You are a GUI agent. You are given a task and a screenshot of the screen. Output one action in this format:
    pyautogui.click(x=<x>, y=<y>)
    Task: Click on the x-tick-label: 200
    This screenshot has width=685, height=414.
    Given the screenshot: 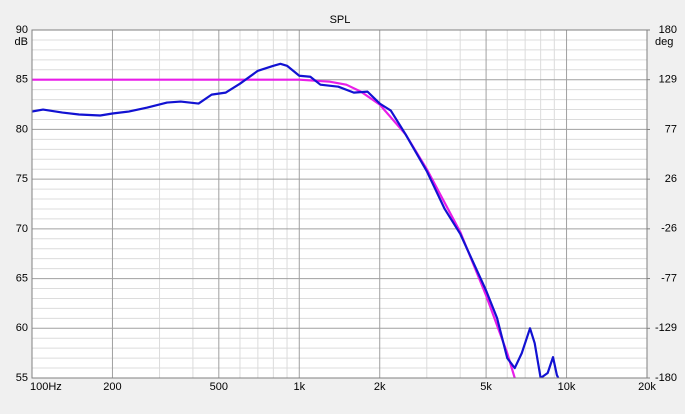 What is the action you would take?
    pyautogui.click(x=112, y=387)
    